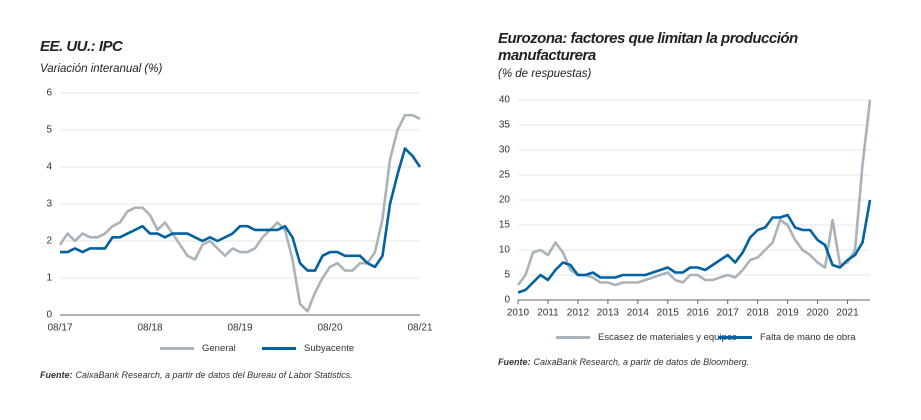 The image size is (921, 420). Describe the element at coordinates (758, 313) in the screenshot. I see `x-tick-label: 2018` at that location.